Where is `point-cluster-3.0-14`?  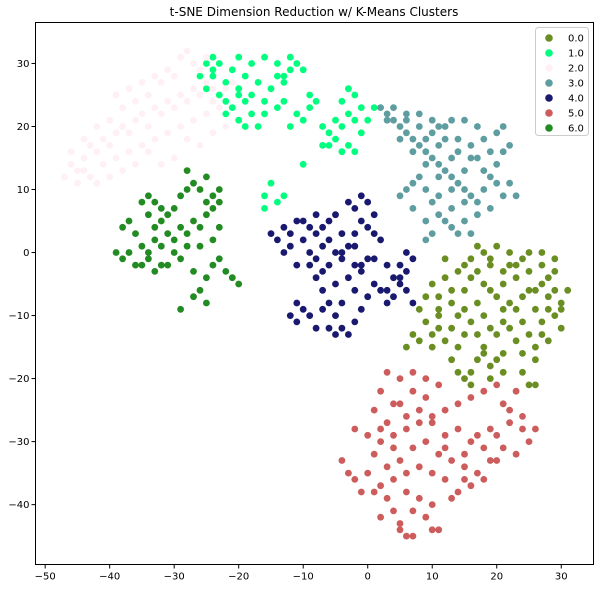 point-cluster-3.0-14 is located at coordinates (471, 196).